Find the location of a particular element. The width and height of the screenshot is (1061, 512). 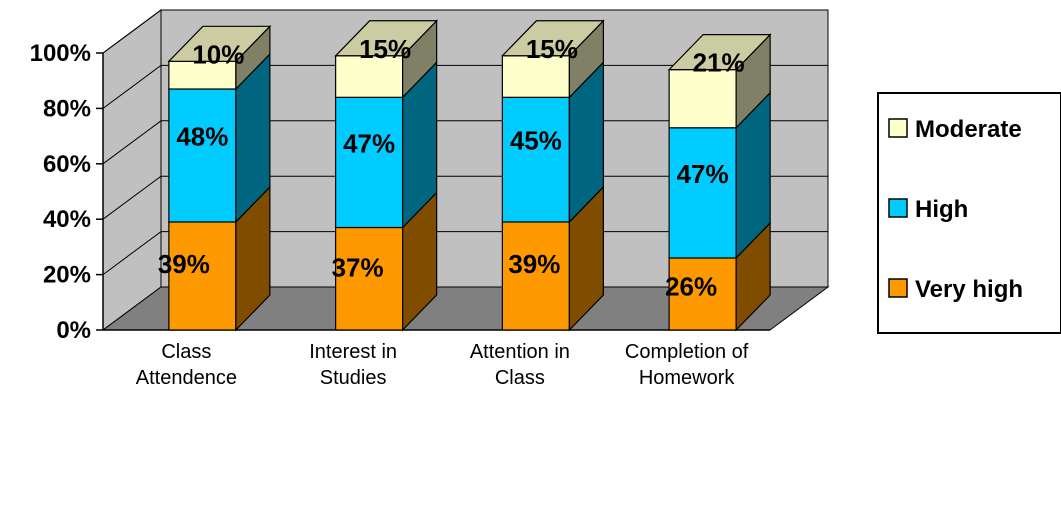

x-tick-label: Completion of is located at coordinates (687, 352).